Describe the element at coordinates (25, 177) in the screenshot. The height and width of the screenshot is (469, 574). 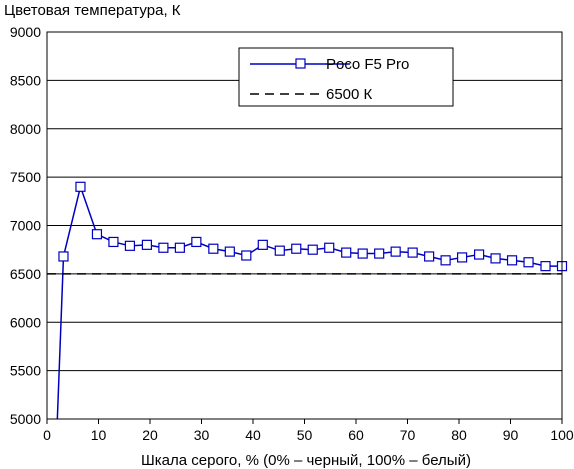
I see `y-tick-label: 7500` at that location.